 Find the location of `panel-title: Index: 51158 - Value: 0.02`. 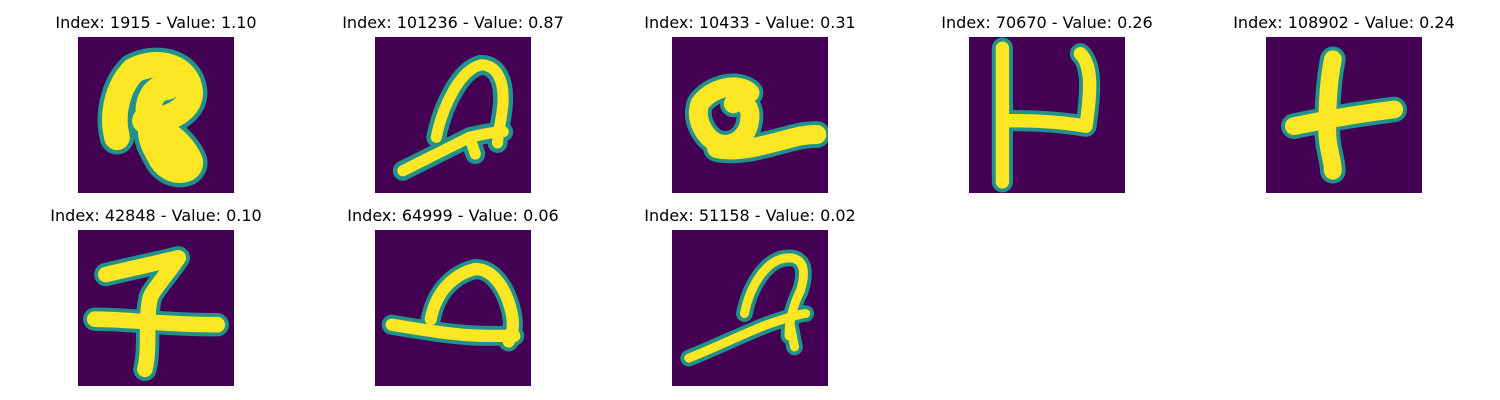

panel-title: Index: 51158 - Value: 0.02 is located at coordinates (750, 215).